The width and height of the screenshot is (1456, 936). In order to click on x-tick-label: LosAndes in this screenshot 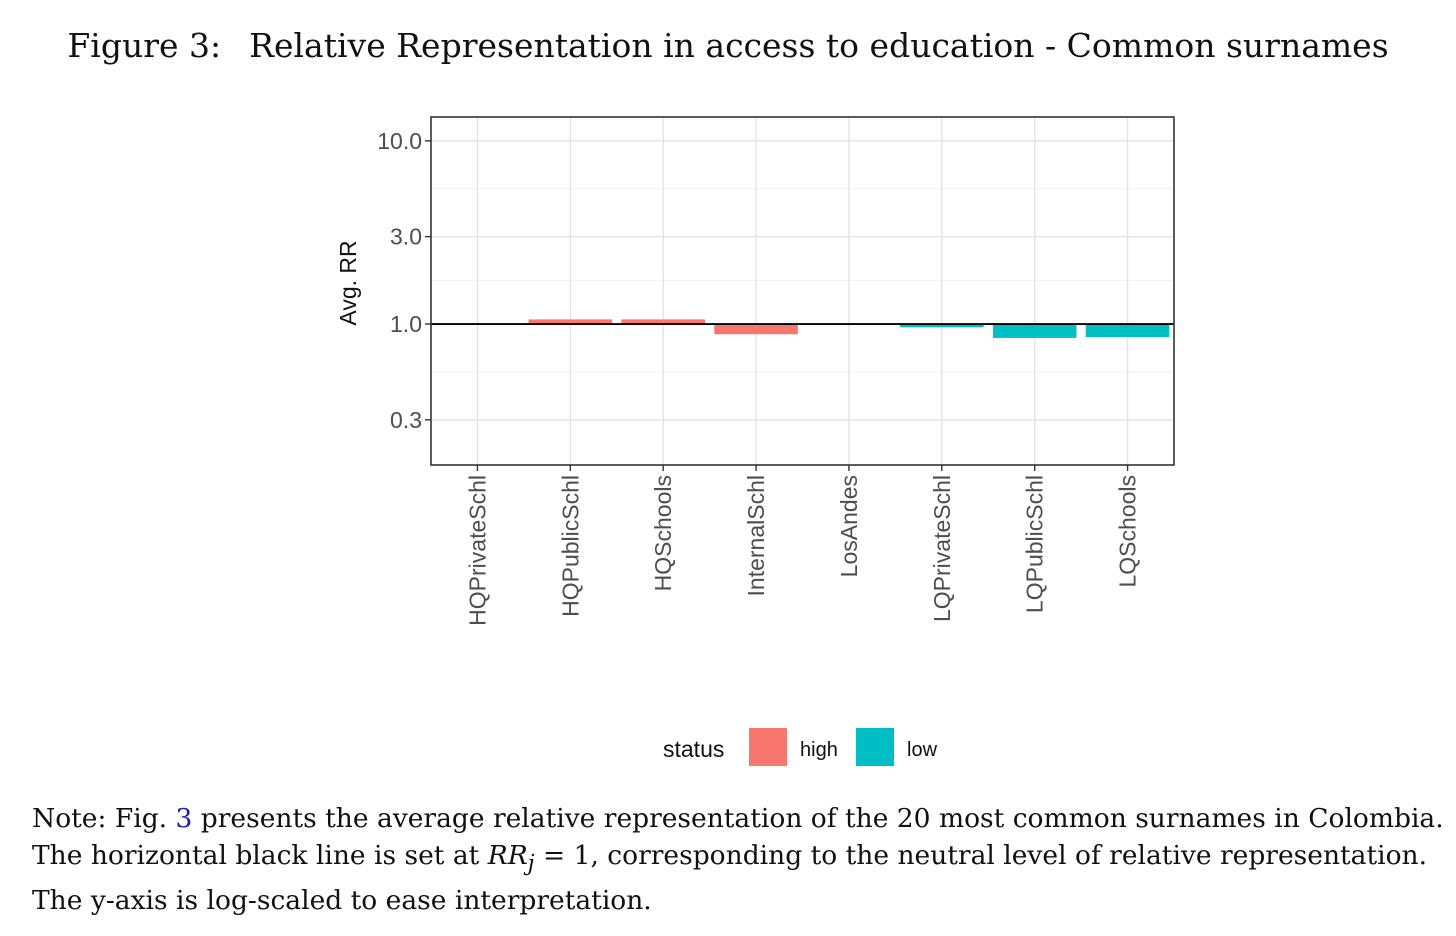, I will do `click(849, 526)`.